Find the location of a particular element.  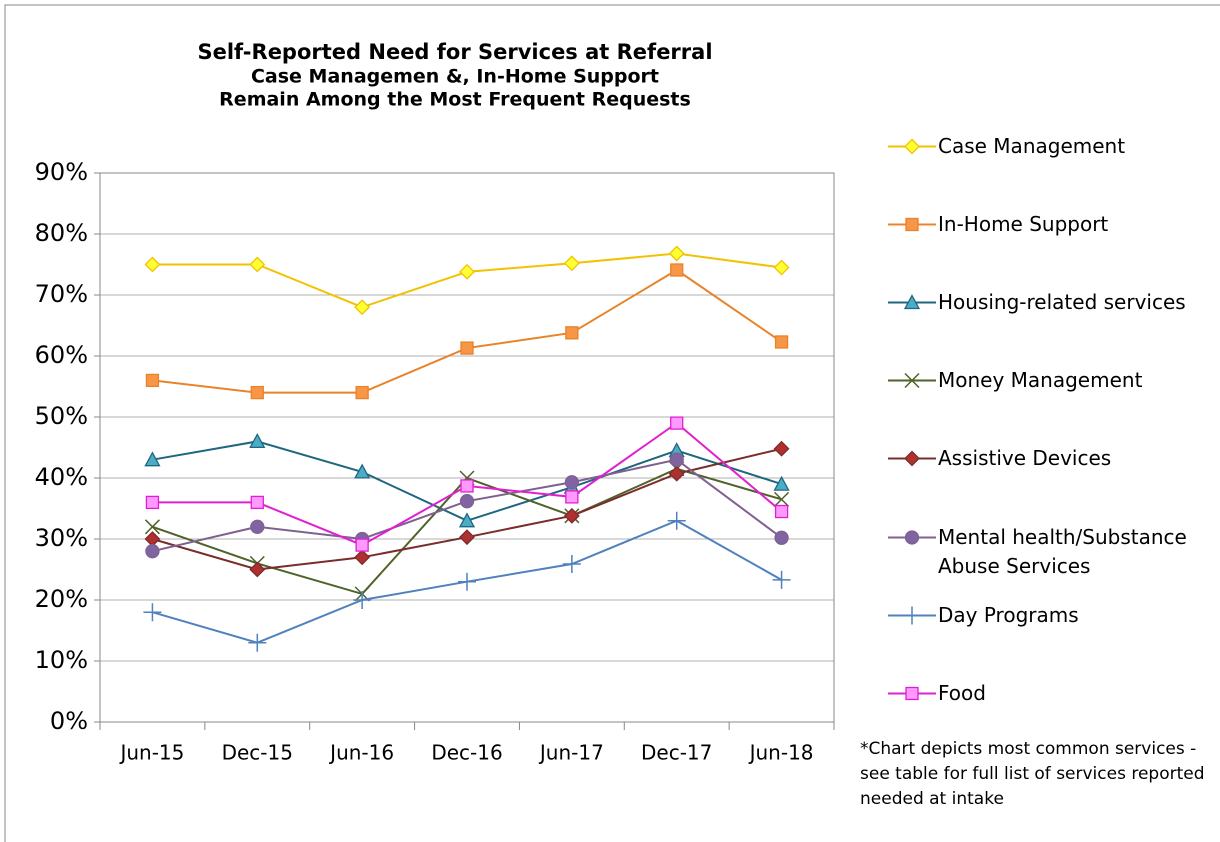

legend-label: Case Management is located at coordinates (1032, 146).